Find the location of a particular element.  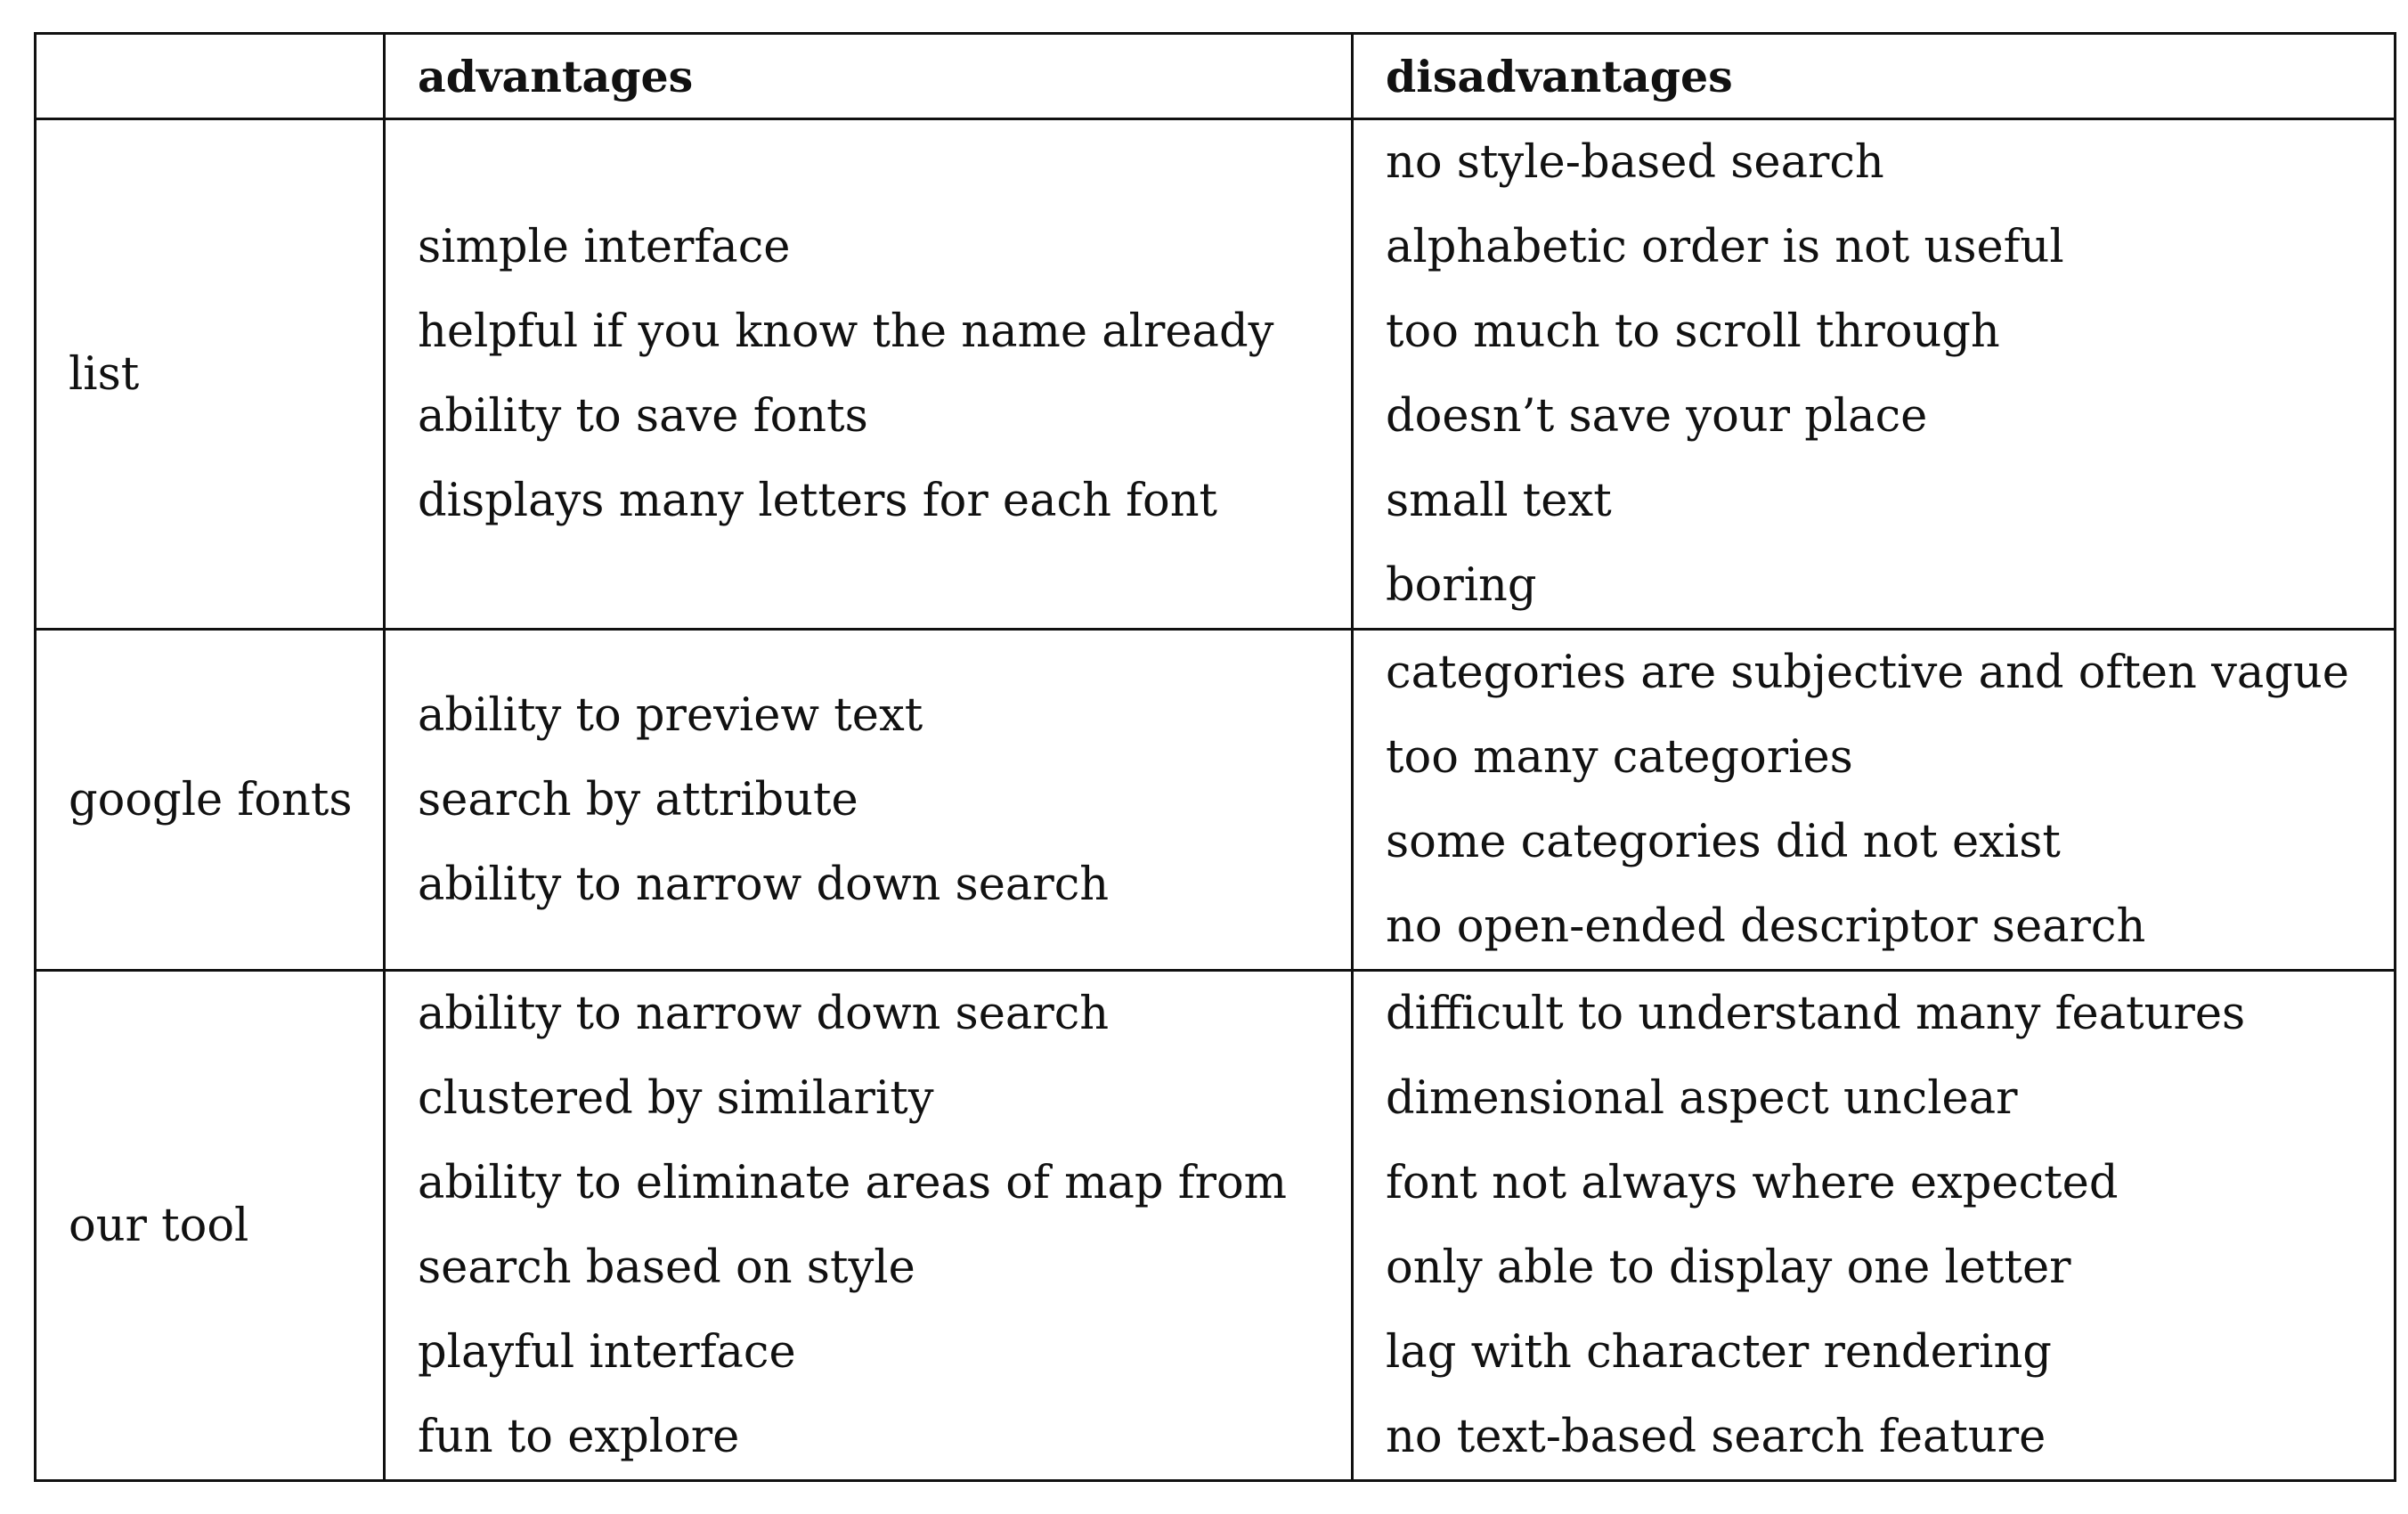

list-item: lag with character rendering is located at coordinates (1719, 1352).